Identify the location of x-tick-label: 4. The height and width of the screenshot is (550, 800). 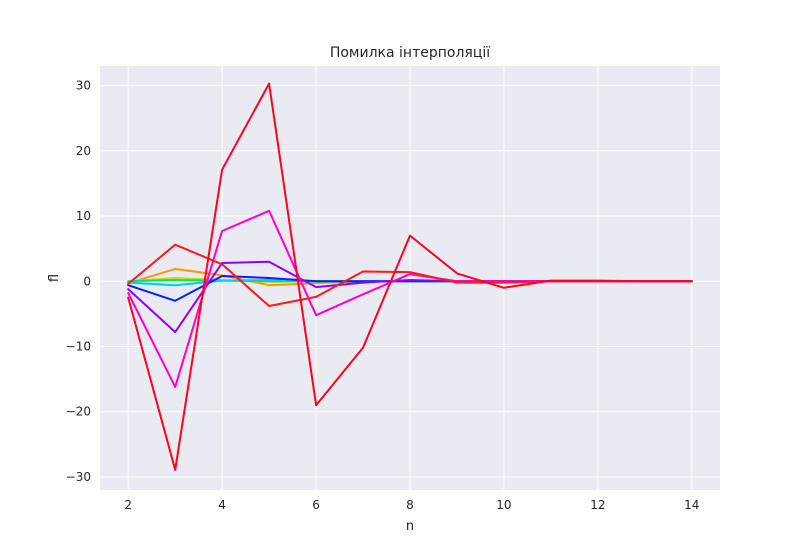
(222, 505).